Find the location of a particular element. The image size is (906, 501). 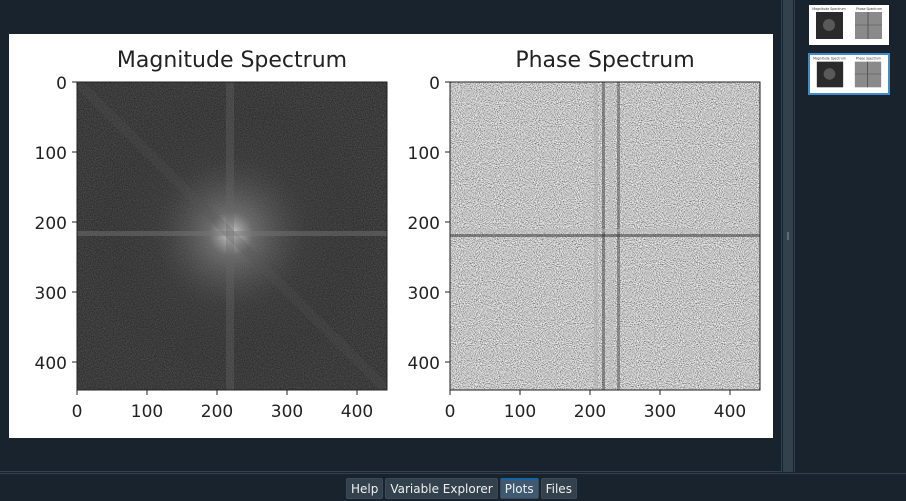

magnitude-x-tick-label: 300 is located at coordinates (287, 412).